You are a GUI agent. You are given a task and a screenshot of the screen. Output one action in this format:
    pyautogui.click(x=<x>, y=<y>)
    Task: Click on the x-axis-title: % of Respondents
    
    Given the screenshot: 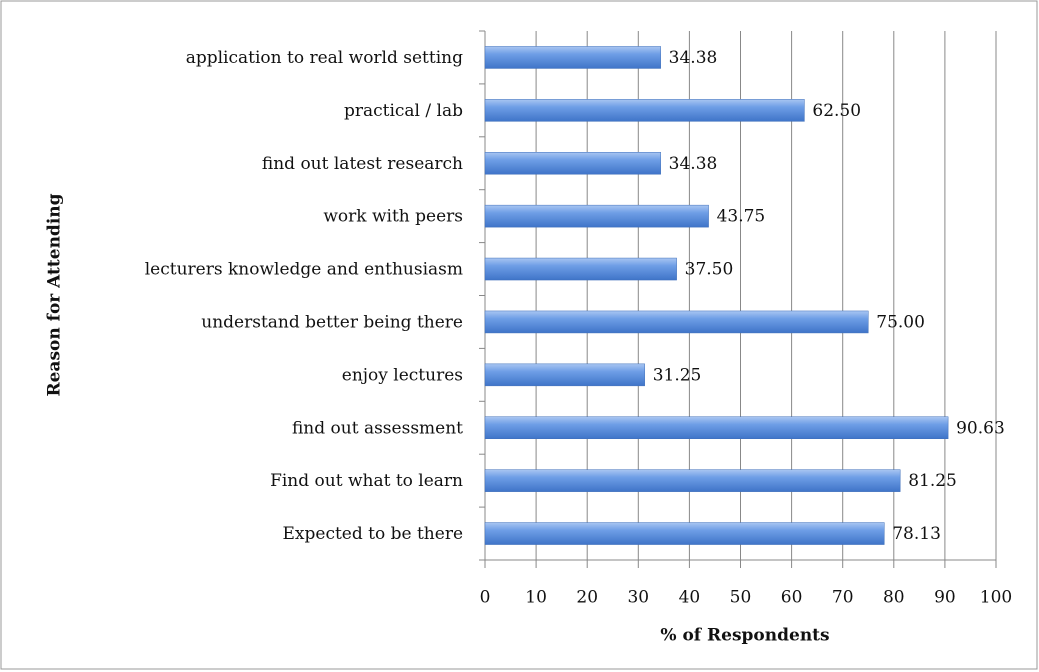 What is the action you would take?
    pyautogui.click(x=744, y=636)
    